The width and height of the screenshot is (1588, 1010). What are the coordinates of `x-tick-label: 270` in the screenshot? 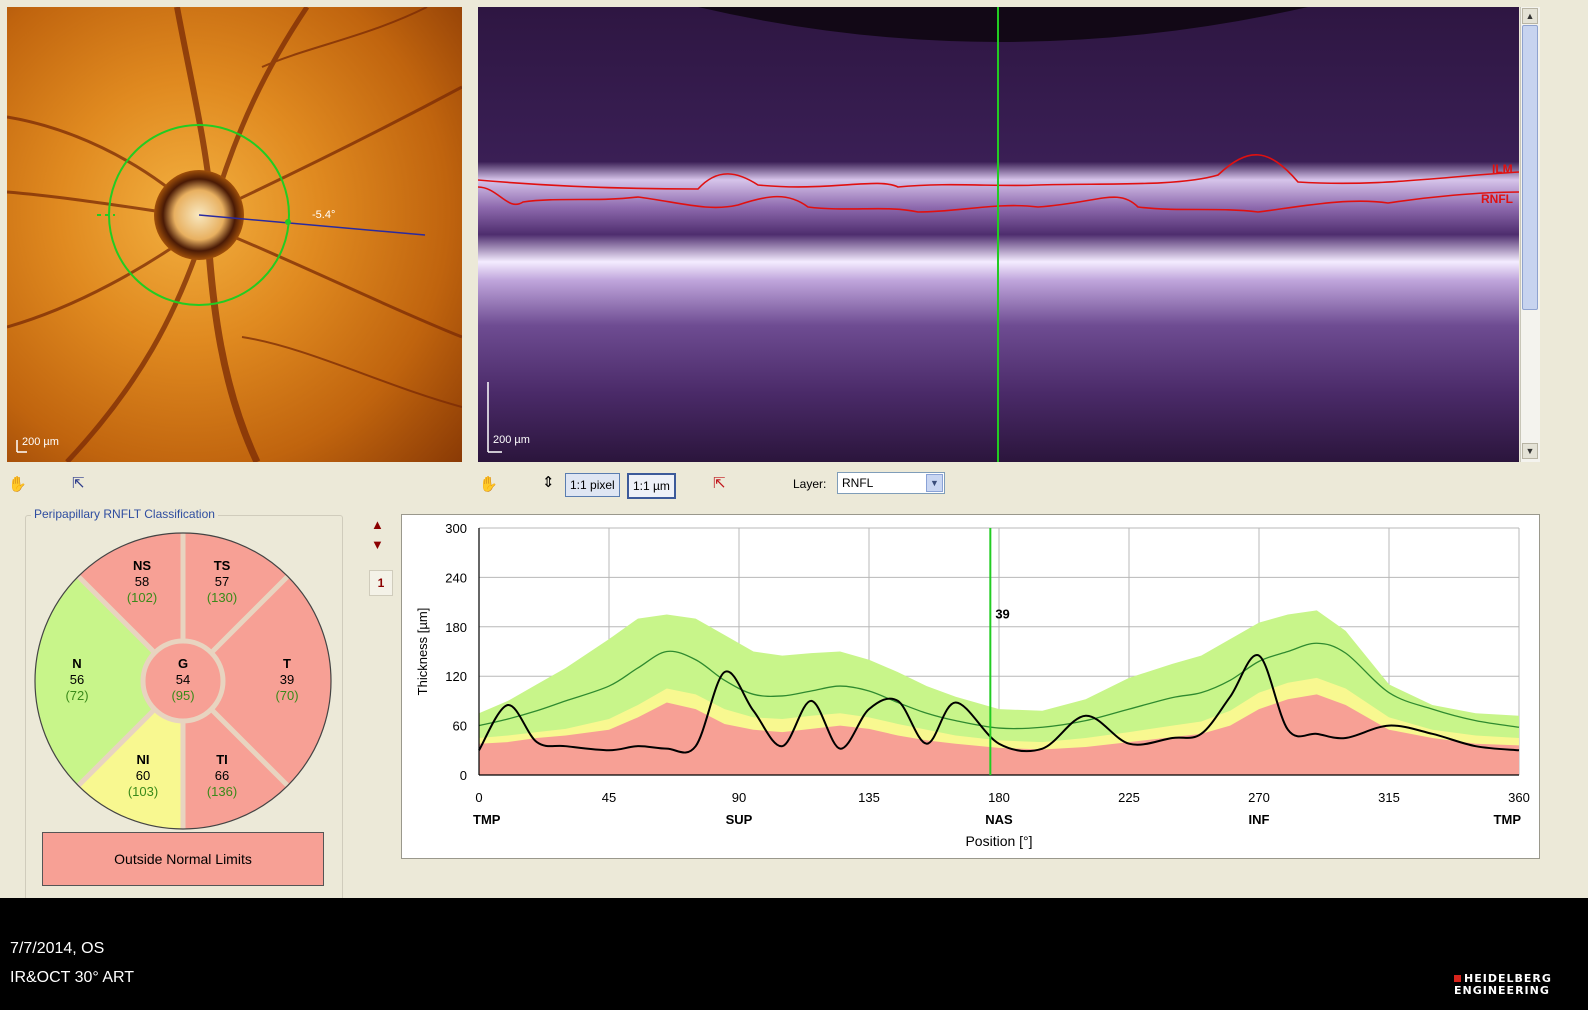 It's located at (1259, 797).